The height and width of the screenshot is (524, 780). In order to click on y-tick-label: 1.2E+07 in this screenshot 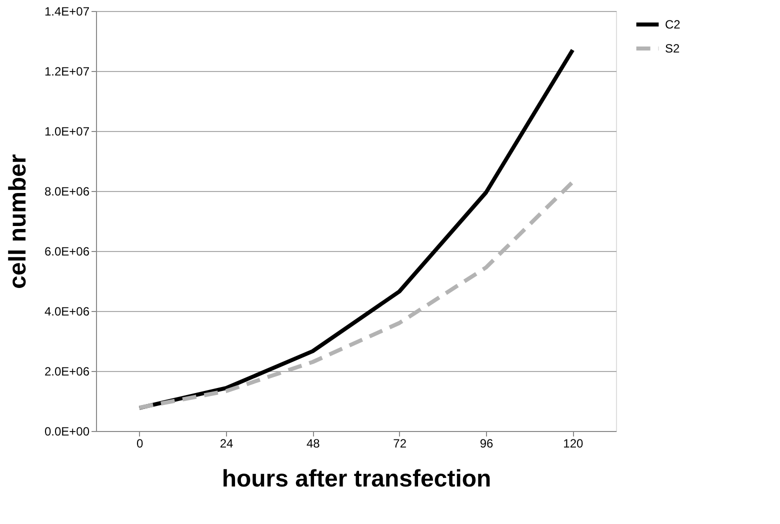, I will do `click(67, 71)`.